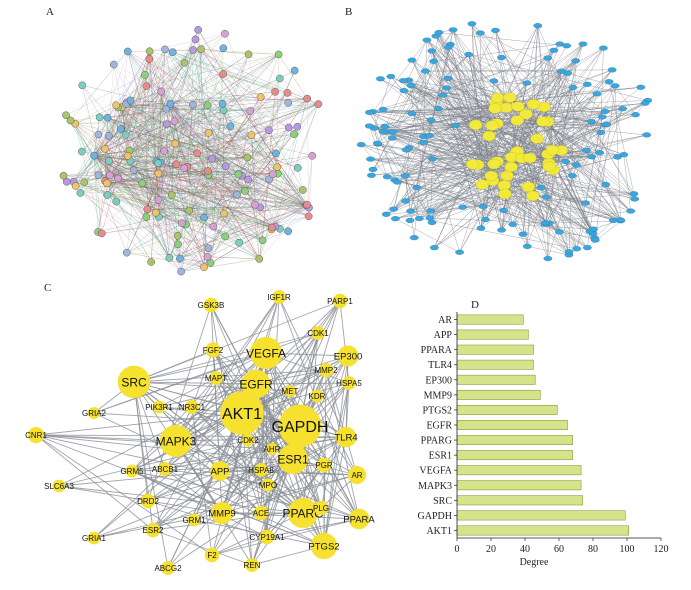 This screenshot has height=590, width=691. What do you see at coordinates (514, 440) in the screenshot?
I see `bar-pparg` at bounding box center [514, 440].